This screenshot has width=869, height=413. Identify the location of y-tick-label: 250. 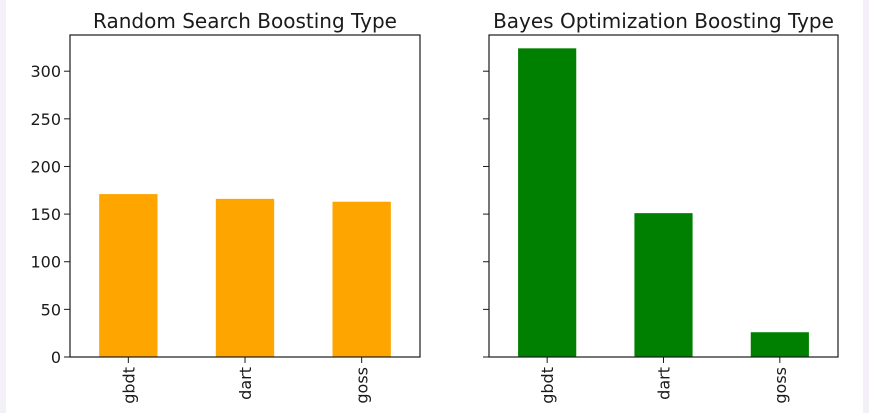
(45, 119).